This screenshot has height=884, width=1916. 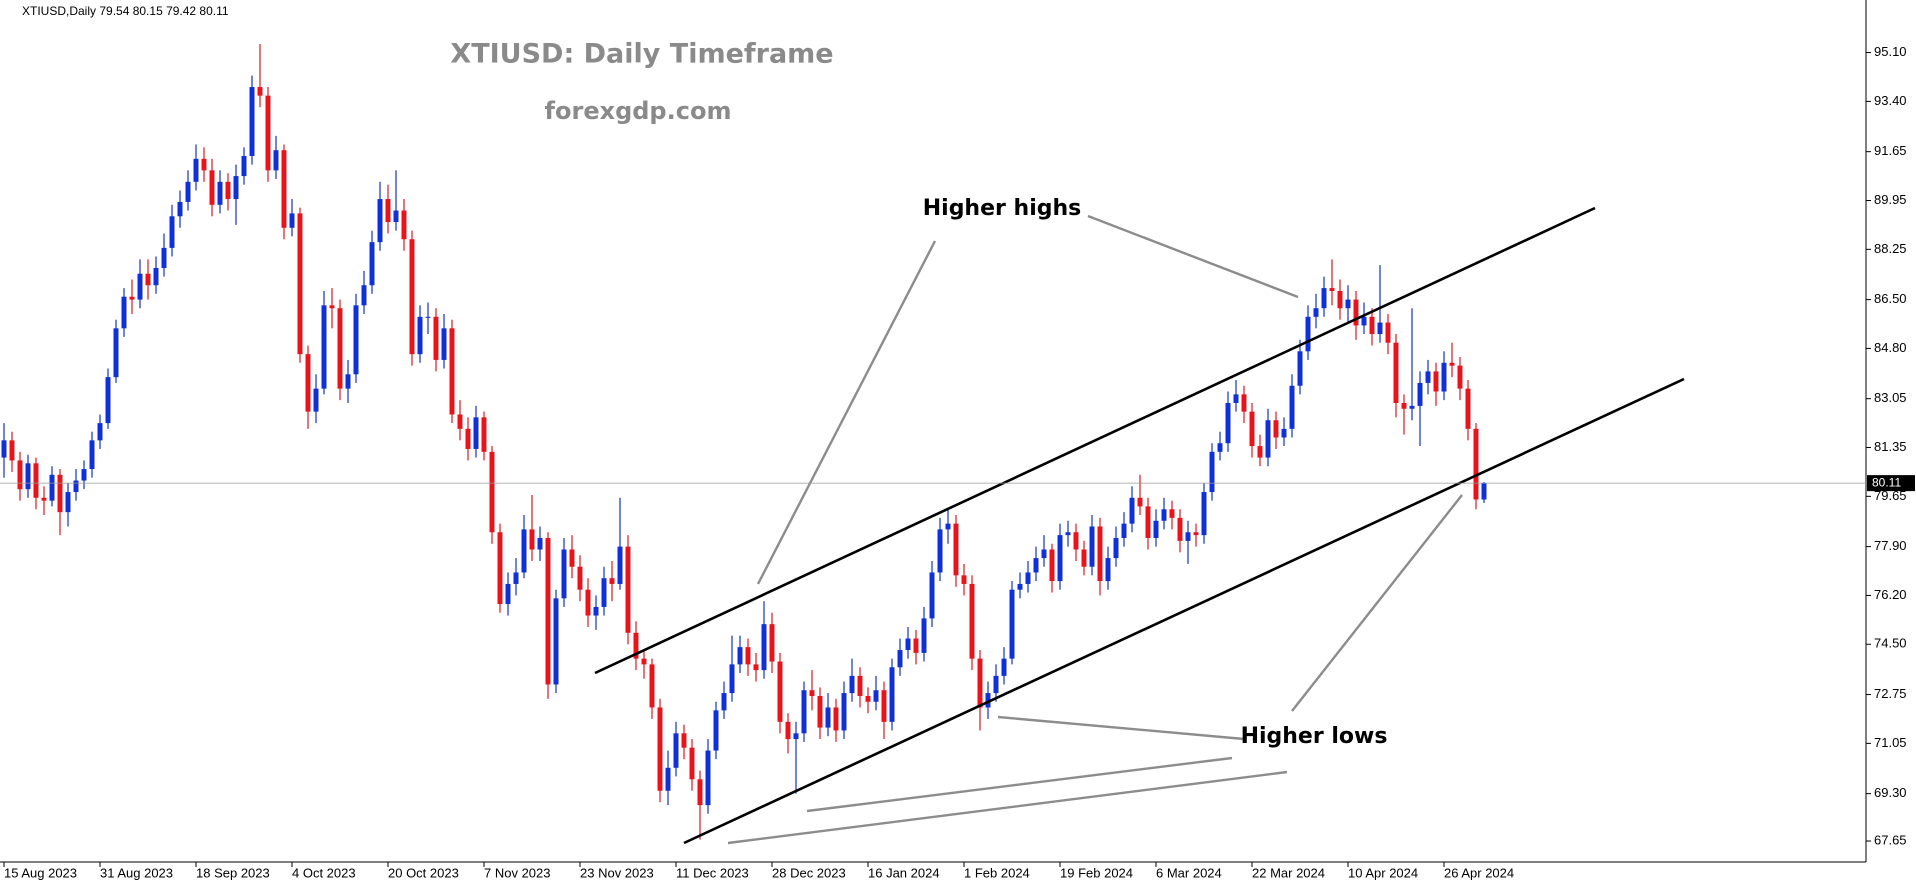 What do you see at coordinates (1288, 872) in the screenshot?
I see `x-tick-label: 22 Mar 2024` at bounding box center [1288, 872].